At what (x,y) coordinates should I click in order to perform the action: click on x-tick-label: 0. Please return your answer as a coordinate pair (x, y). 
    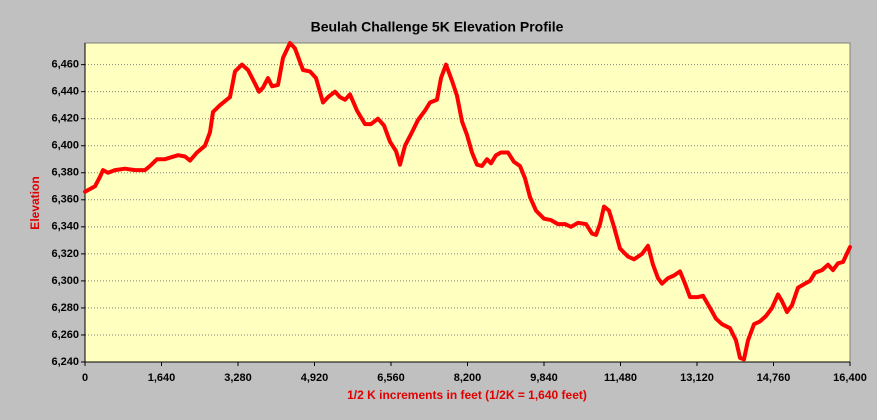
    Looking at the image, I should click on (85, 378).